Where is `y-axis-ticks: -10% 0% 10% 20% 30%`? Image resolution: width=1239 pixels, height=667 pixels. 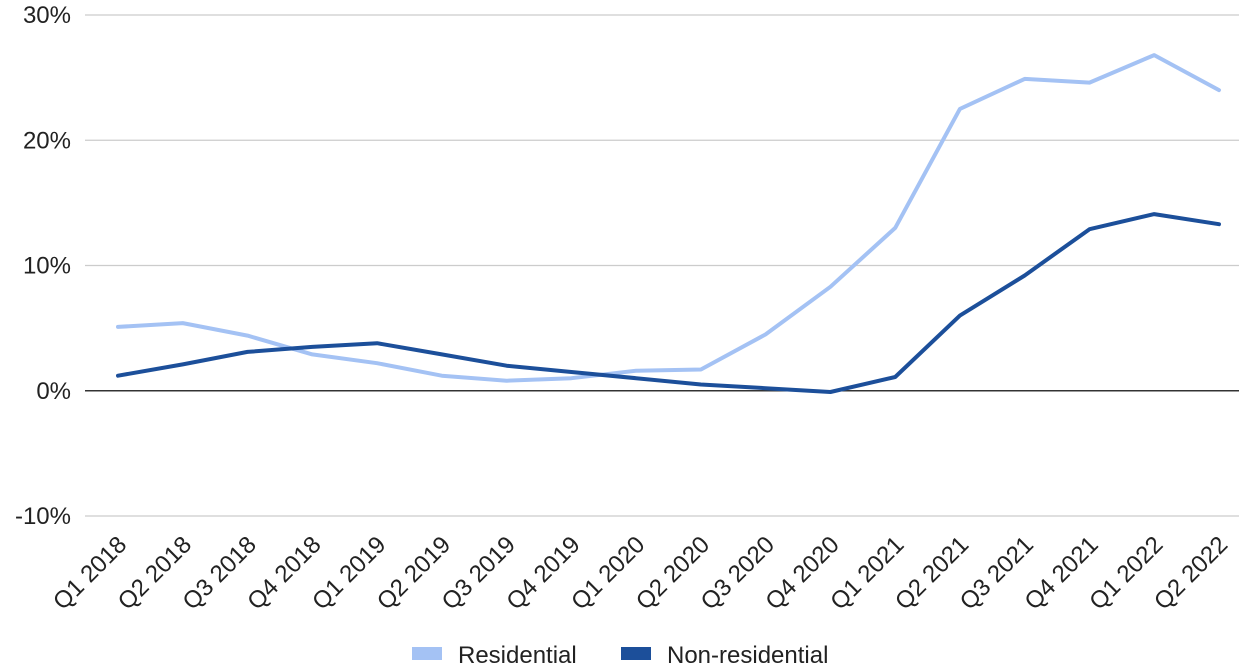
y-axis-ticks: -10% 0% 10% 20% 30% is located at coordinates (43, 266).